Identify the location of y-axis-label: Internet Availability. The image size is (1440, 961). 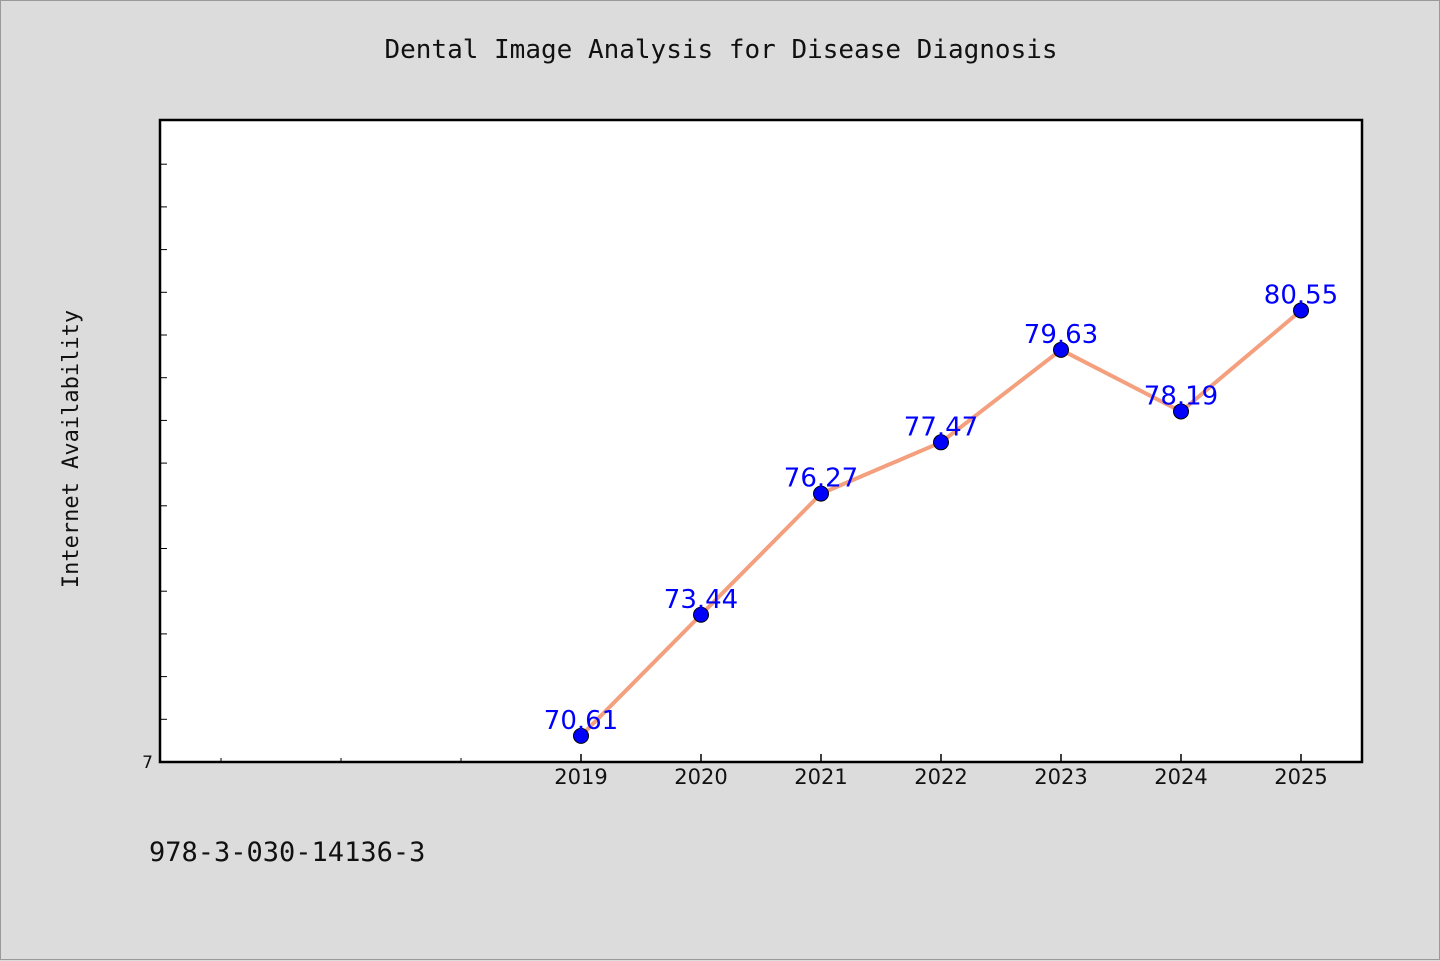
(71, 449).